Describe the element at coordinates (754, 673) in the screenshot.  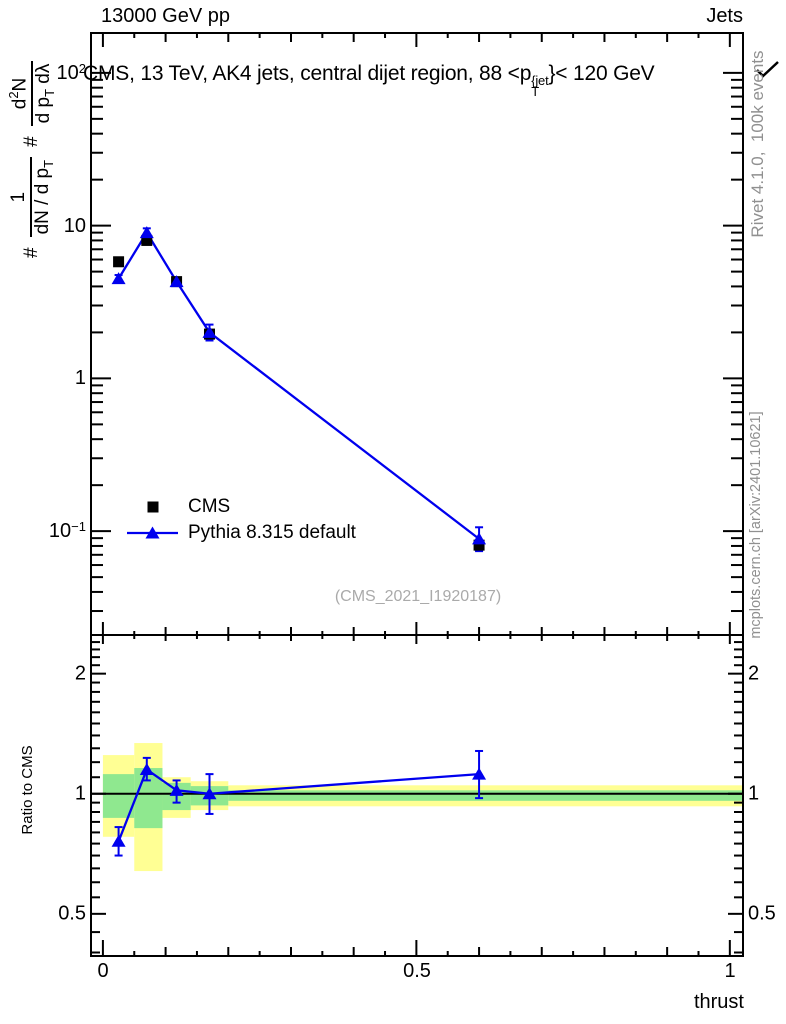
I see `ratio-tick-right-2: 2` at that location.